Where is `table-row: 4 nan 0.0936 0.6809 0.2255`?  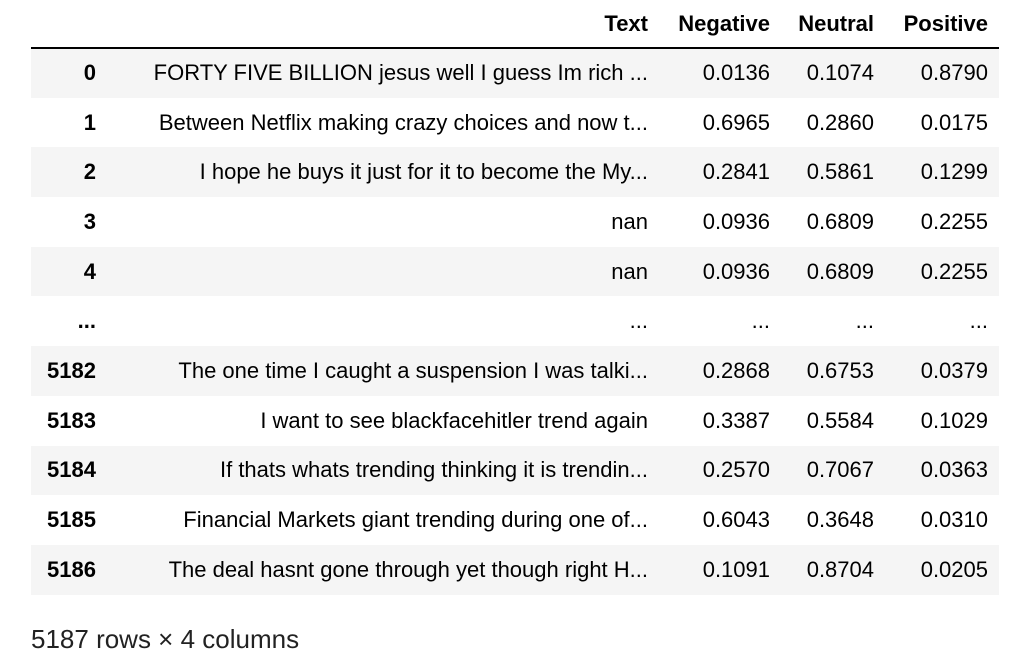 table-row: 4 nan 0.0936 0.6809 0.2255 is located at coordinates (515, 271).